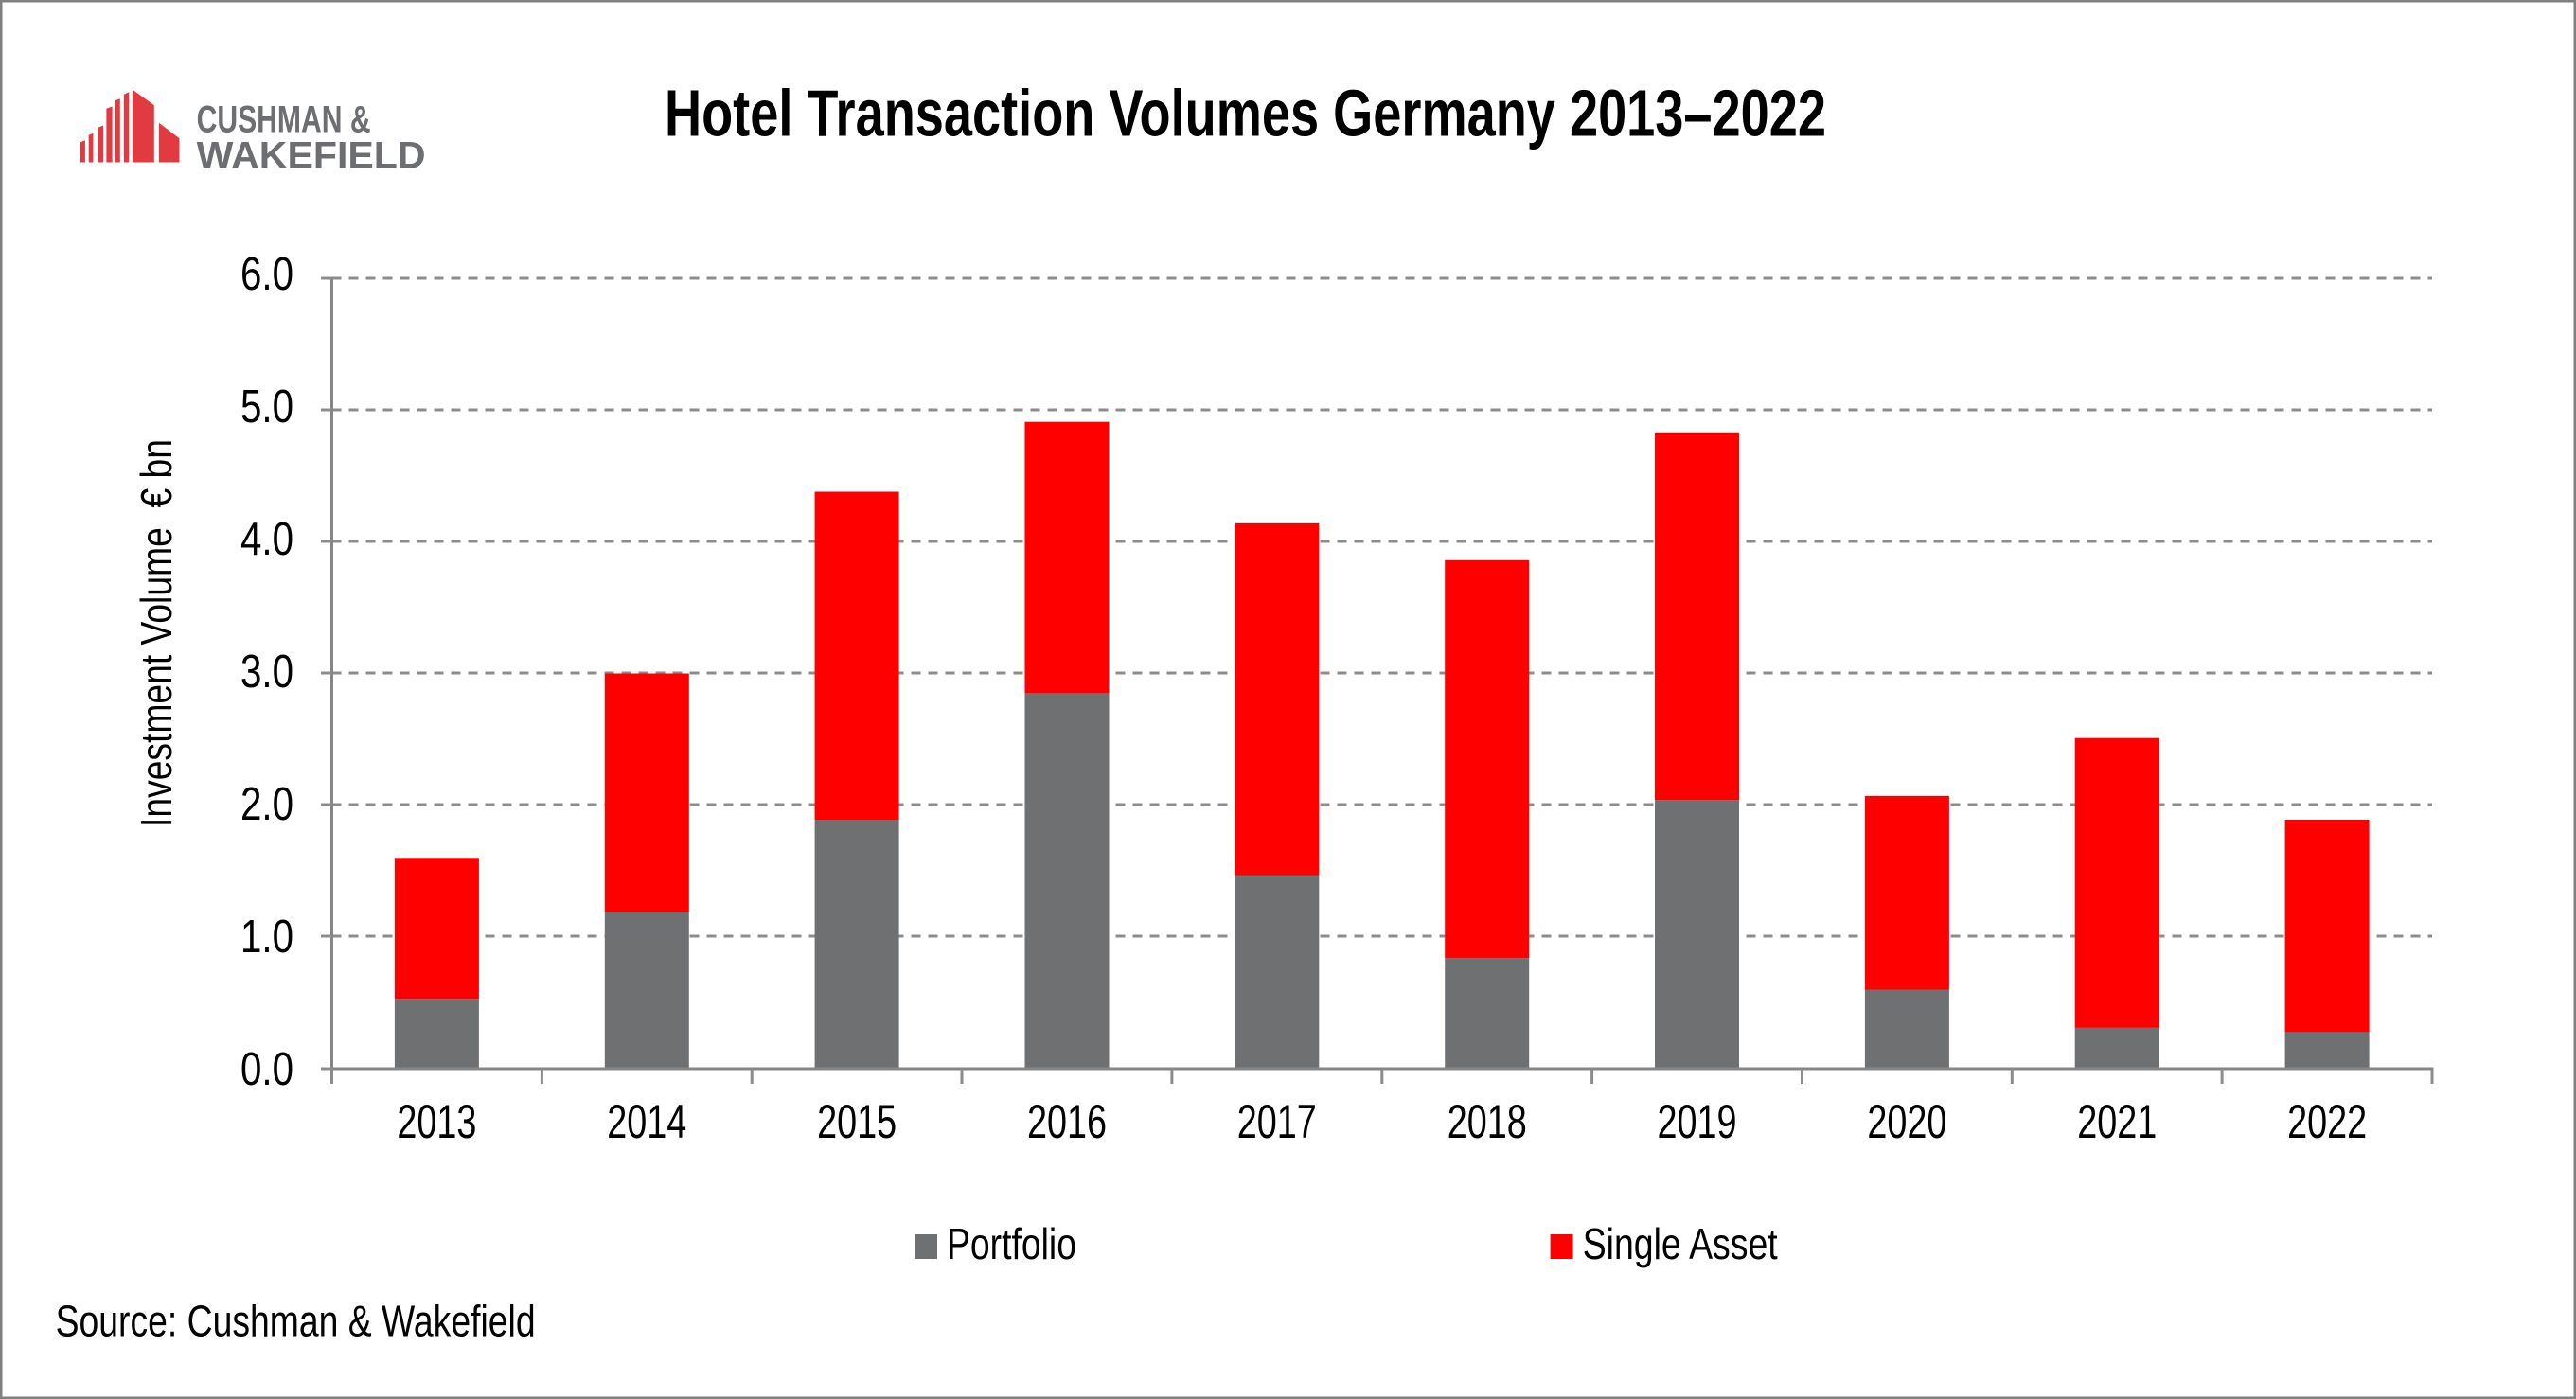  What do you see at coordinates (2327, 1121) in the screenshot?
I see `svg-text: 2022` at bounding box center [2327, 1121].